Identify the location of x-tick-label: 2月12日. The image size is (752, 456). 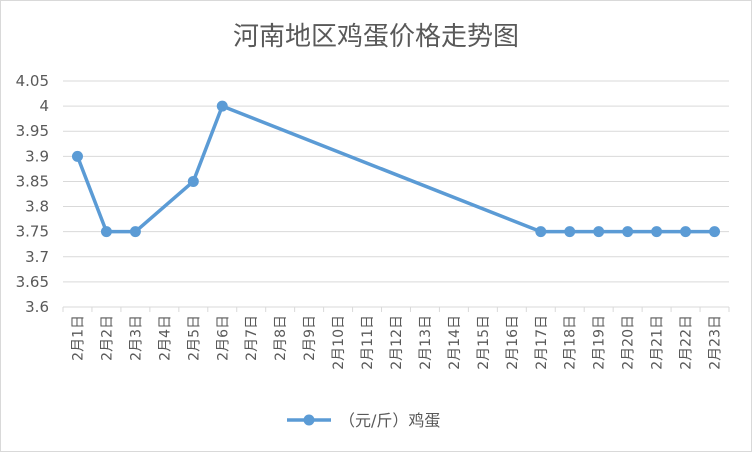
(397, 342).